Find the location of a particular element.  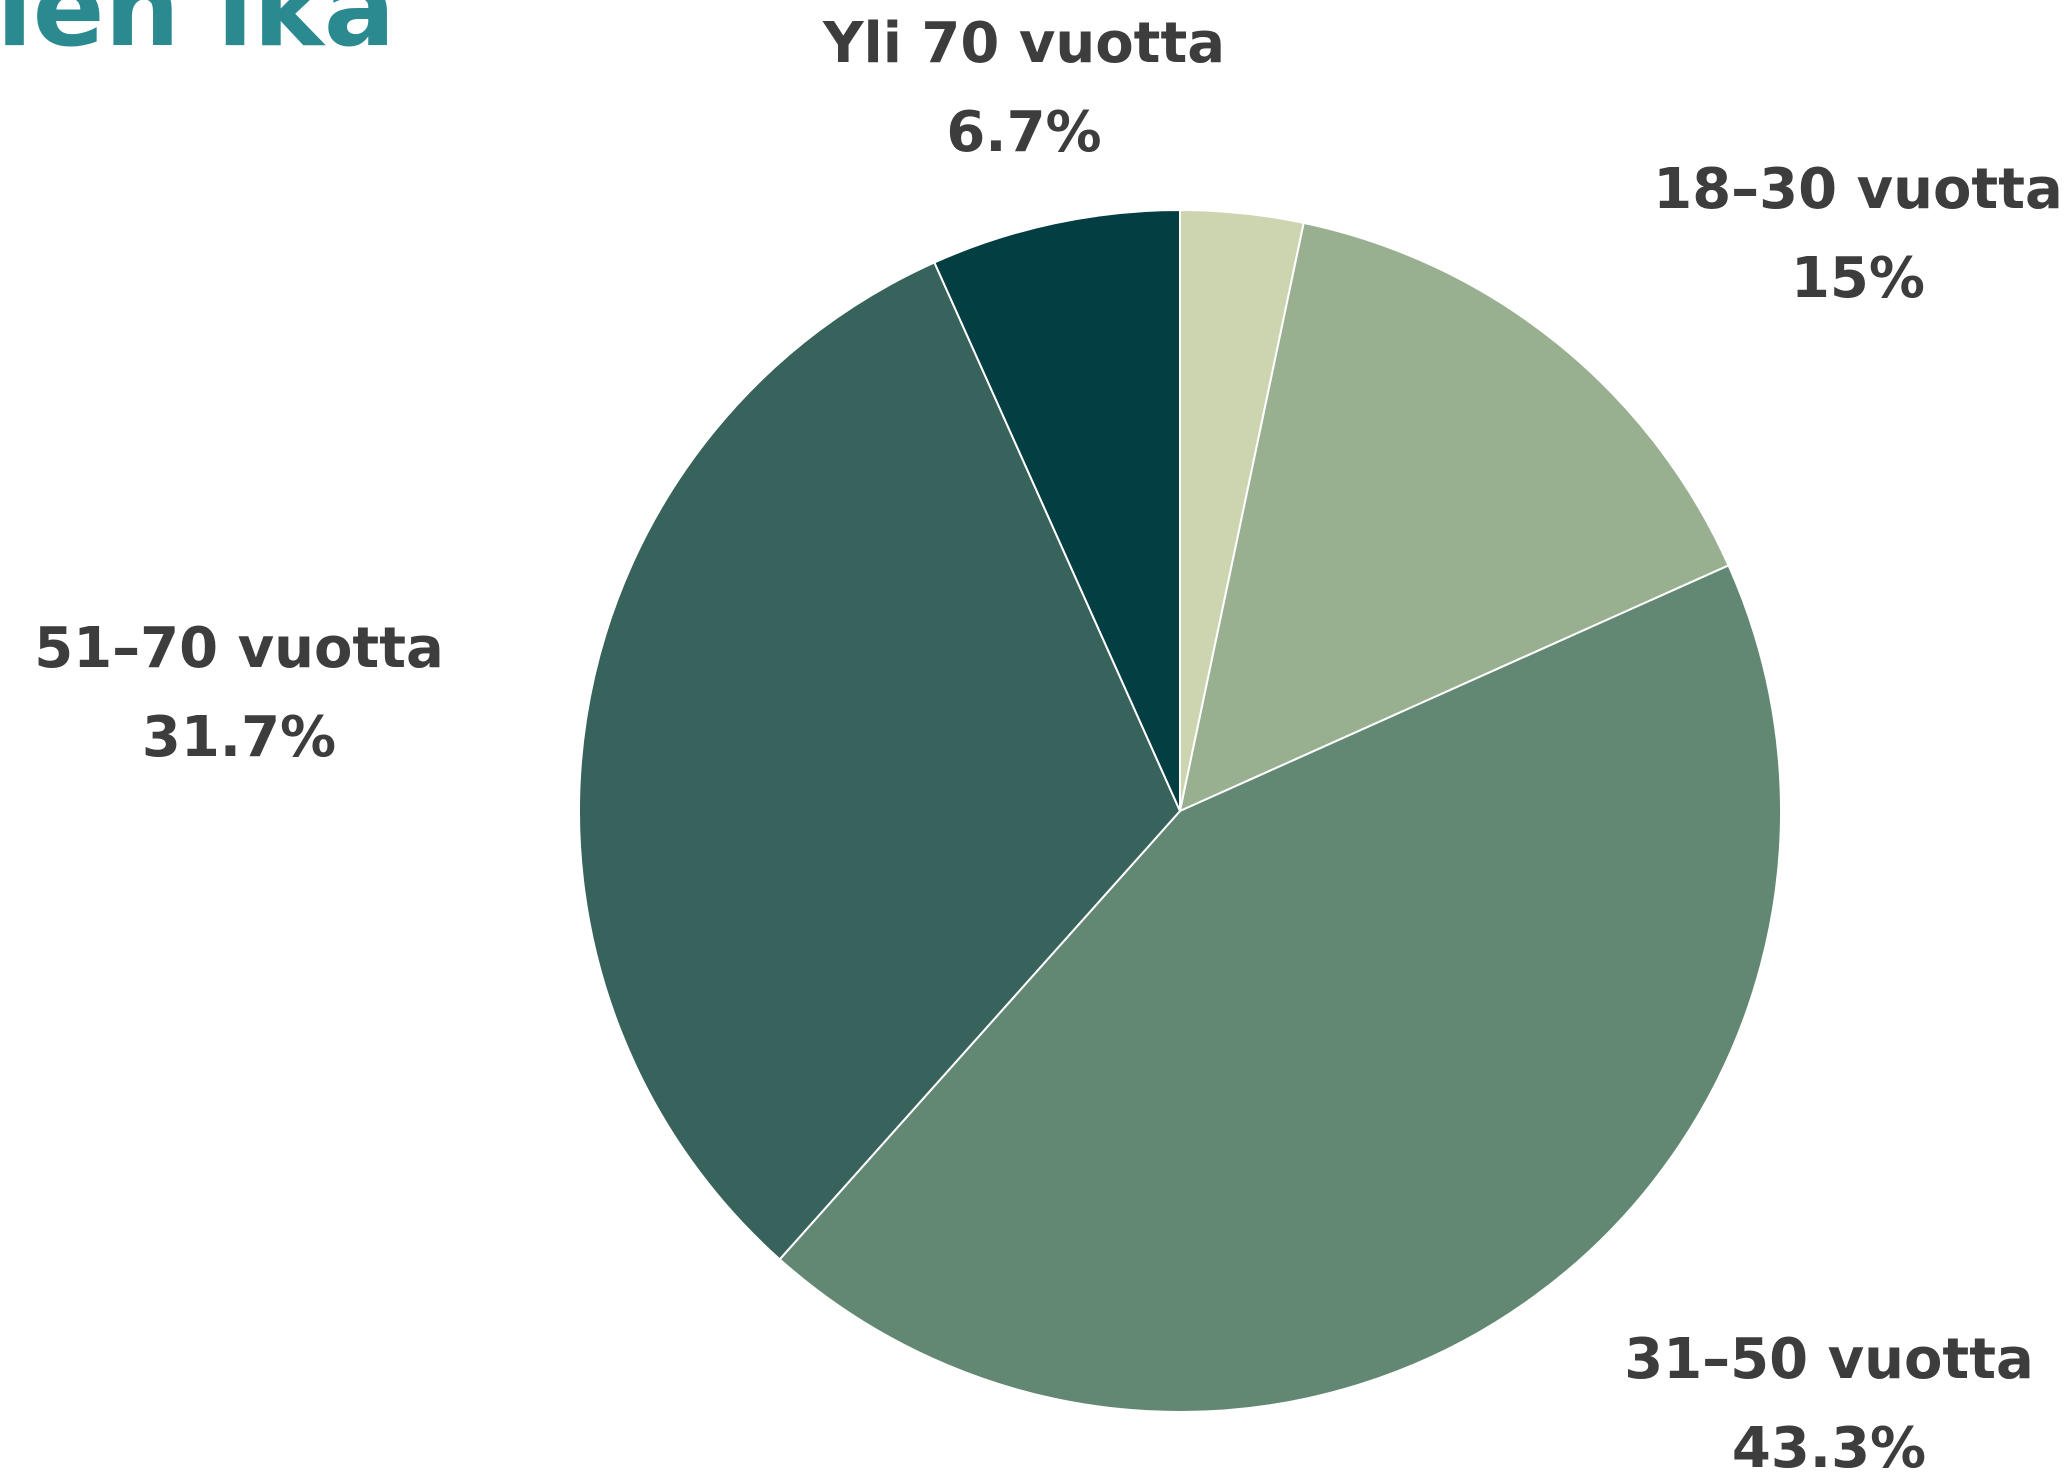

slice-value-label: 31.7% is located at coordinates (239, 737).